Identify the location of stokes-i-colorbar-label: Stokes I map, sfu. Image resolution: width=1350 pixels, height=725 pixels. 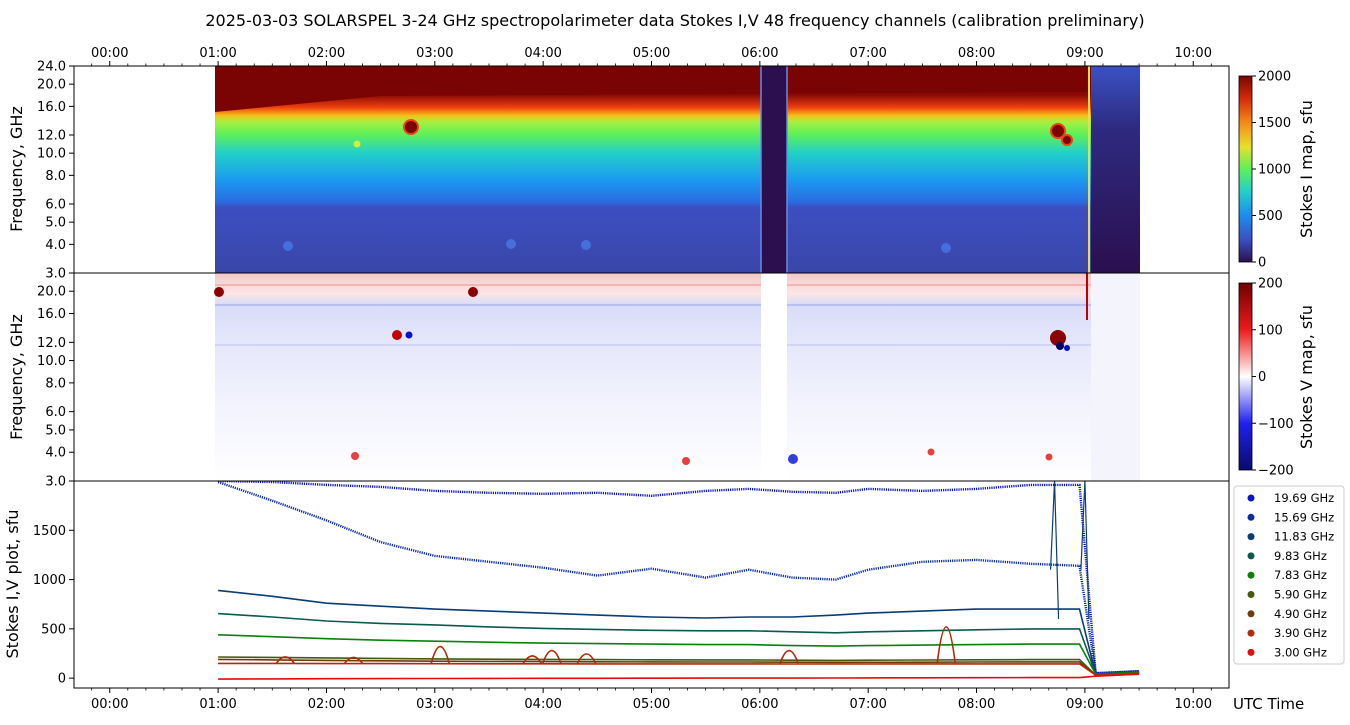
(1306, 169).